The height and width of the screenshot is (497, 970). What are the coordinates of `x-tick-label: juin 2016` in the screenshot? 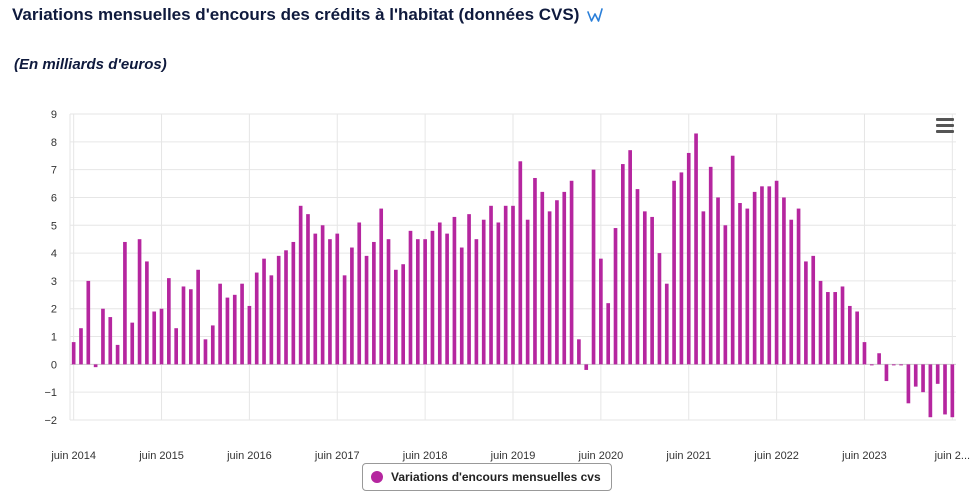 It's located at (249, 456).